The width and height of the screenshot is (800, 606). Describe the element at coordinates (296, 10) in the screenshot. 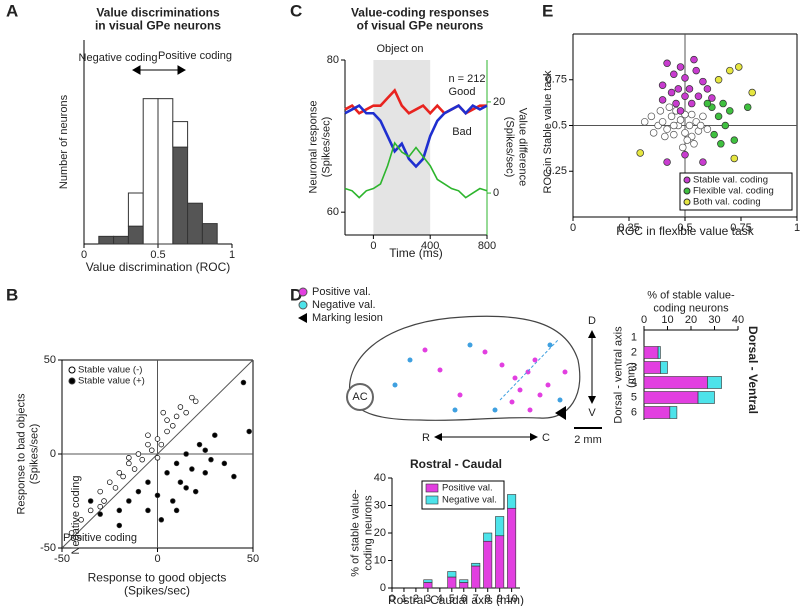

I see `panel-label: C` at that location.